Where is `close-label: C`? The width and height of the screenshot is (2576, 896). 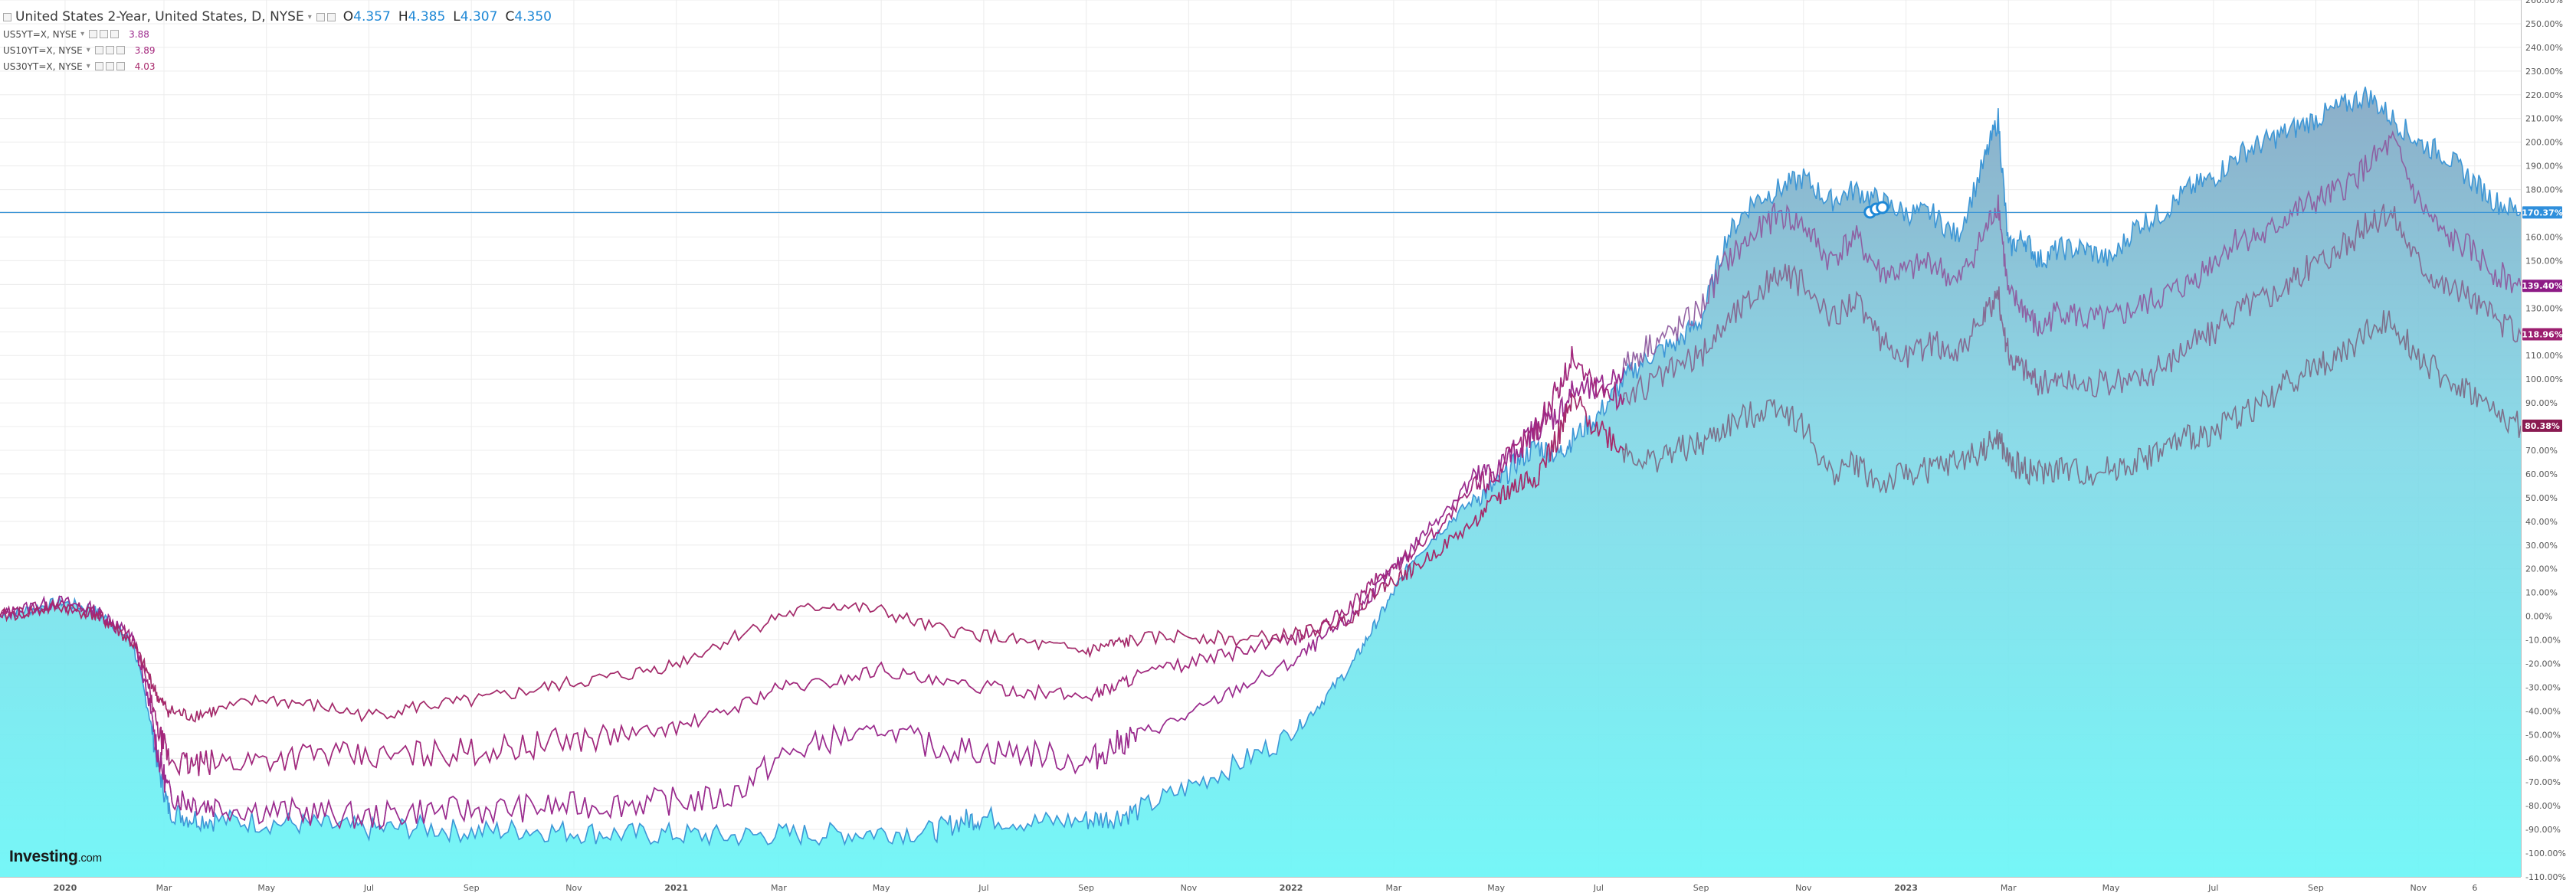 close-label: C is located at coordinates (510, 17).